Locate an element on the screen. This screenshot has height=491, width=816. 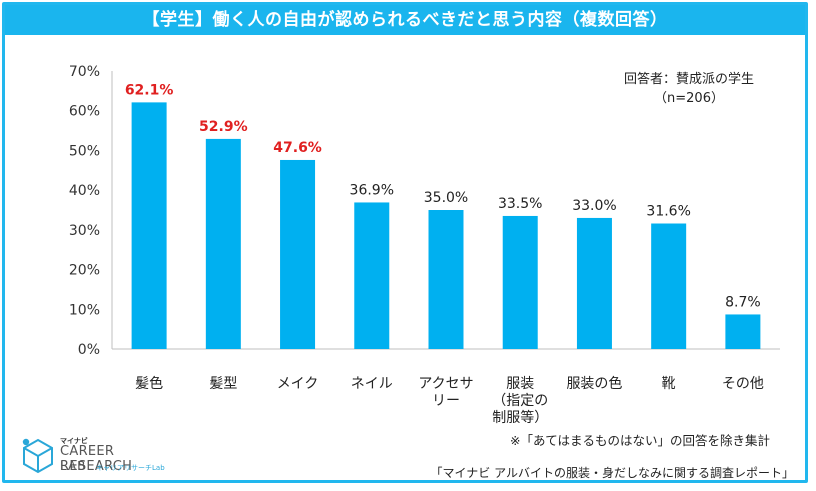
y-tick-label: 40% is located at coordinates (84, 191).